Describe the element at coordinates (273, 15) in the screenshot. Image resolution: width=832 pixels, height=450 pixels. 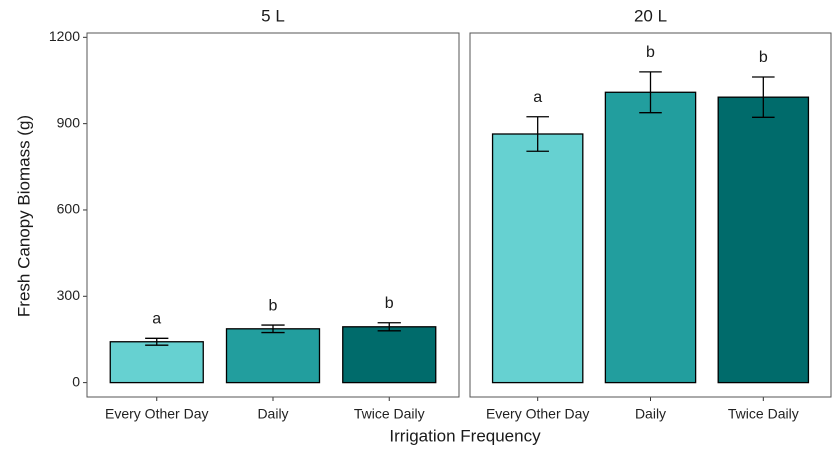
I see `panel-title: 5 L` at that location.